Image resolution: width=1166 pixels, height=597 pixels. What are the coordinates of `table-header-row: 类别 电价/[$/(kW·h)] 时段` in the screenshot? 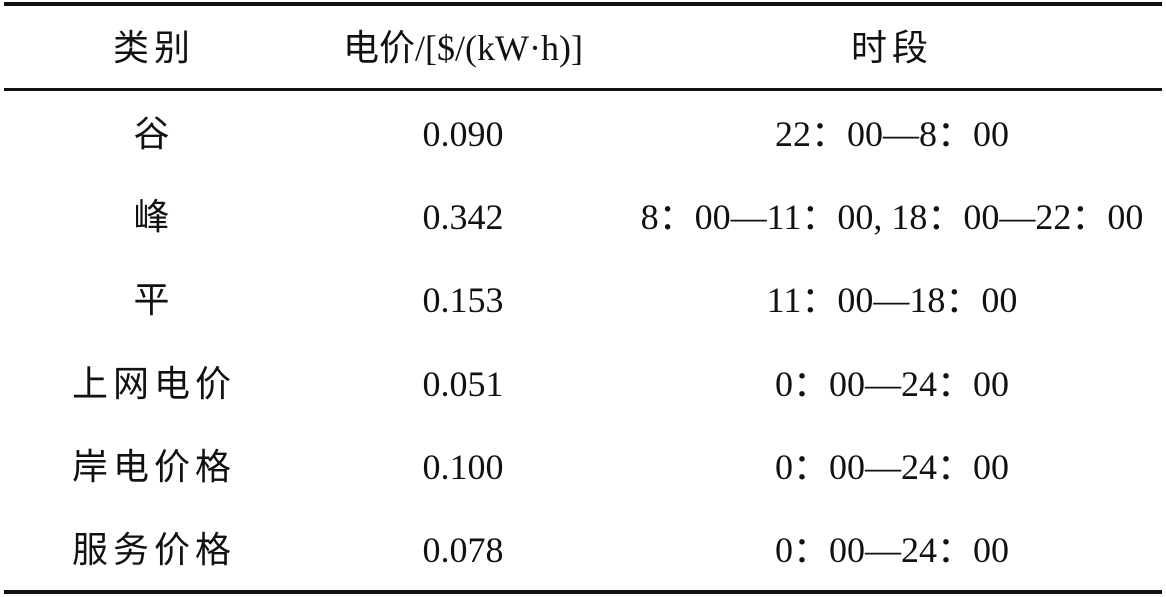 It's located at (583, 48).